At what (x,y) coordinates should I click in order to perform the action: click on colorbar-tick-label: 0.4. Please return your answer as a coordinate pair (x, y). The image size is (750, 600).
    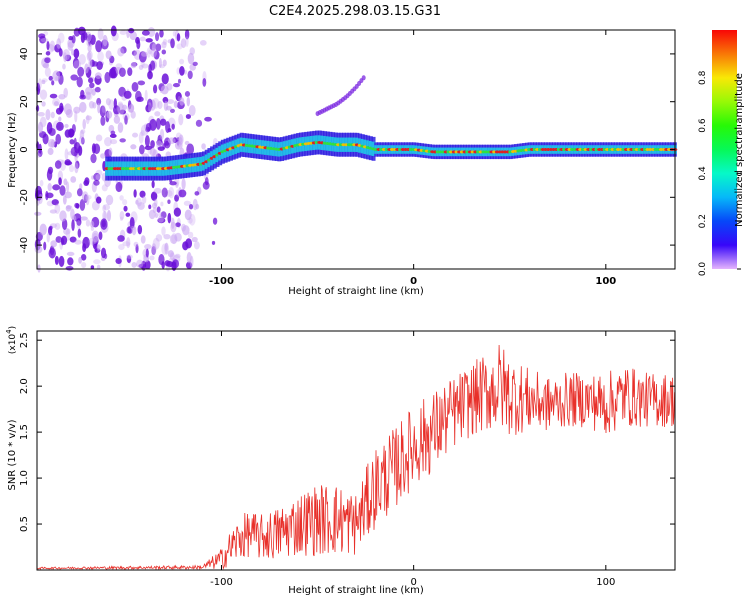
    Looking at the image, I should click on (703, 173).